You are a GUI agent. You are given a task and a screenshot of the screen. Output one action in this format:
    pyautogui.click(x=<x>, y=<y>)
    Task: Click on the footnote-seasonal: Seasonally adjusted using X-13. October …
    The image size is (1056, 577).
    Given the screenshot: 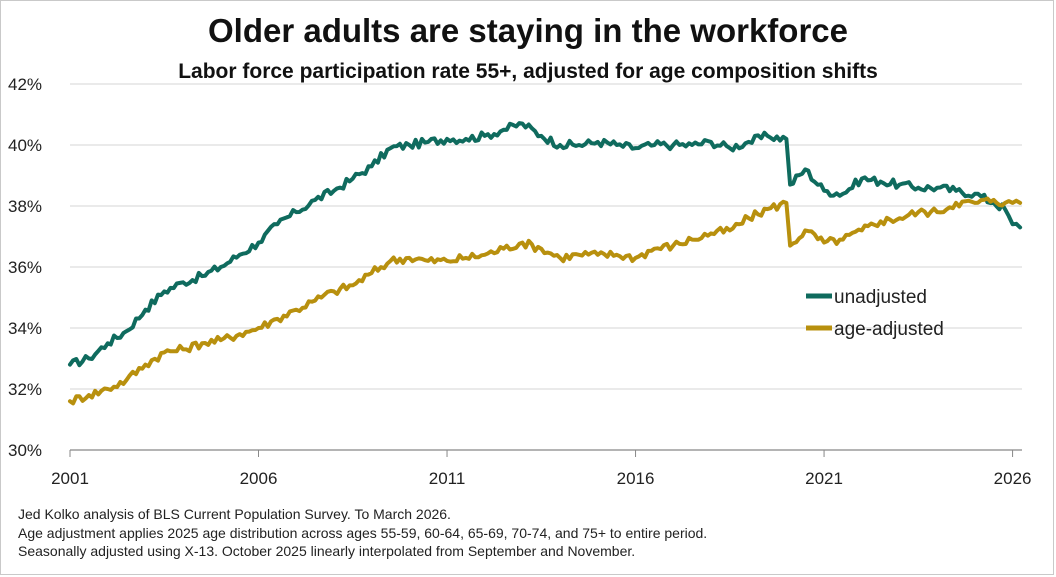 What is the action you would take?
    pyautogui.click(x=327, y=551)
    